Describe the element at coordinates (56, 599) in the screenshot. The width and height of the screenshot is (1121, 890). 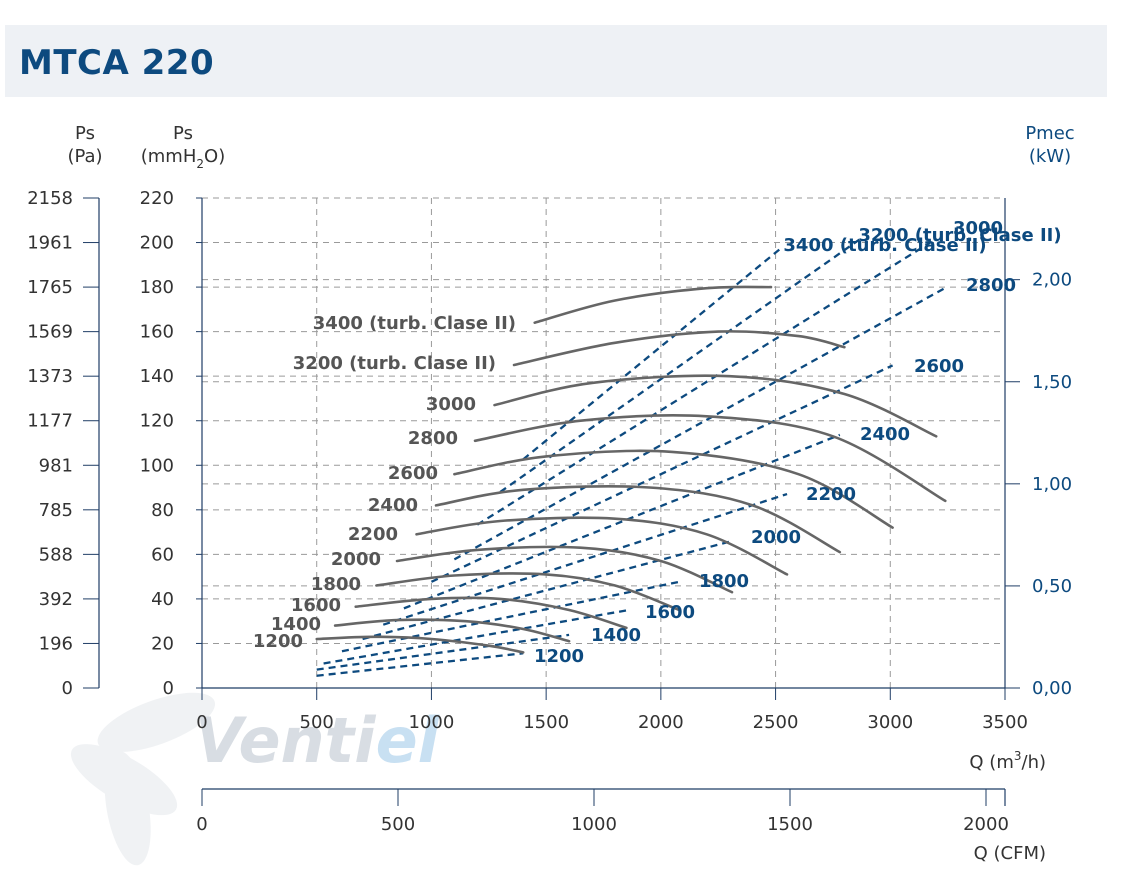
I see `y-pa-tick-label: 392` at that location.